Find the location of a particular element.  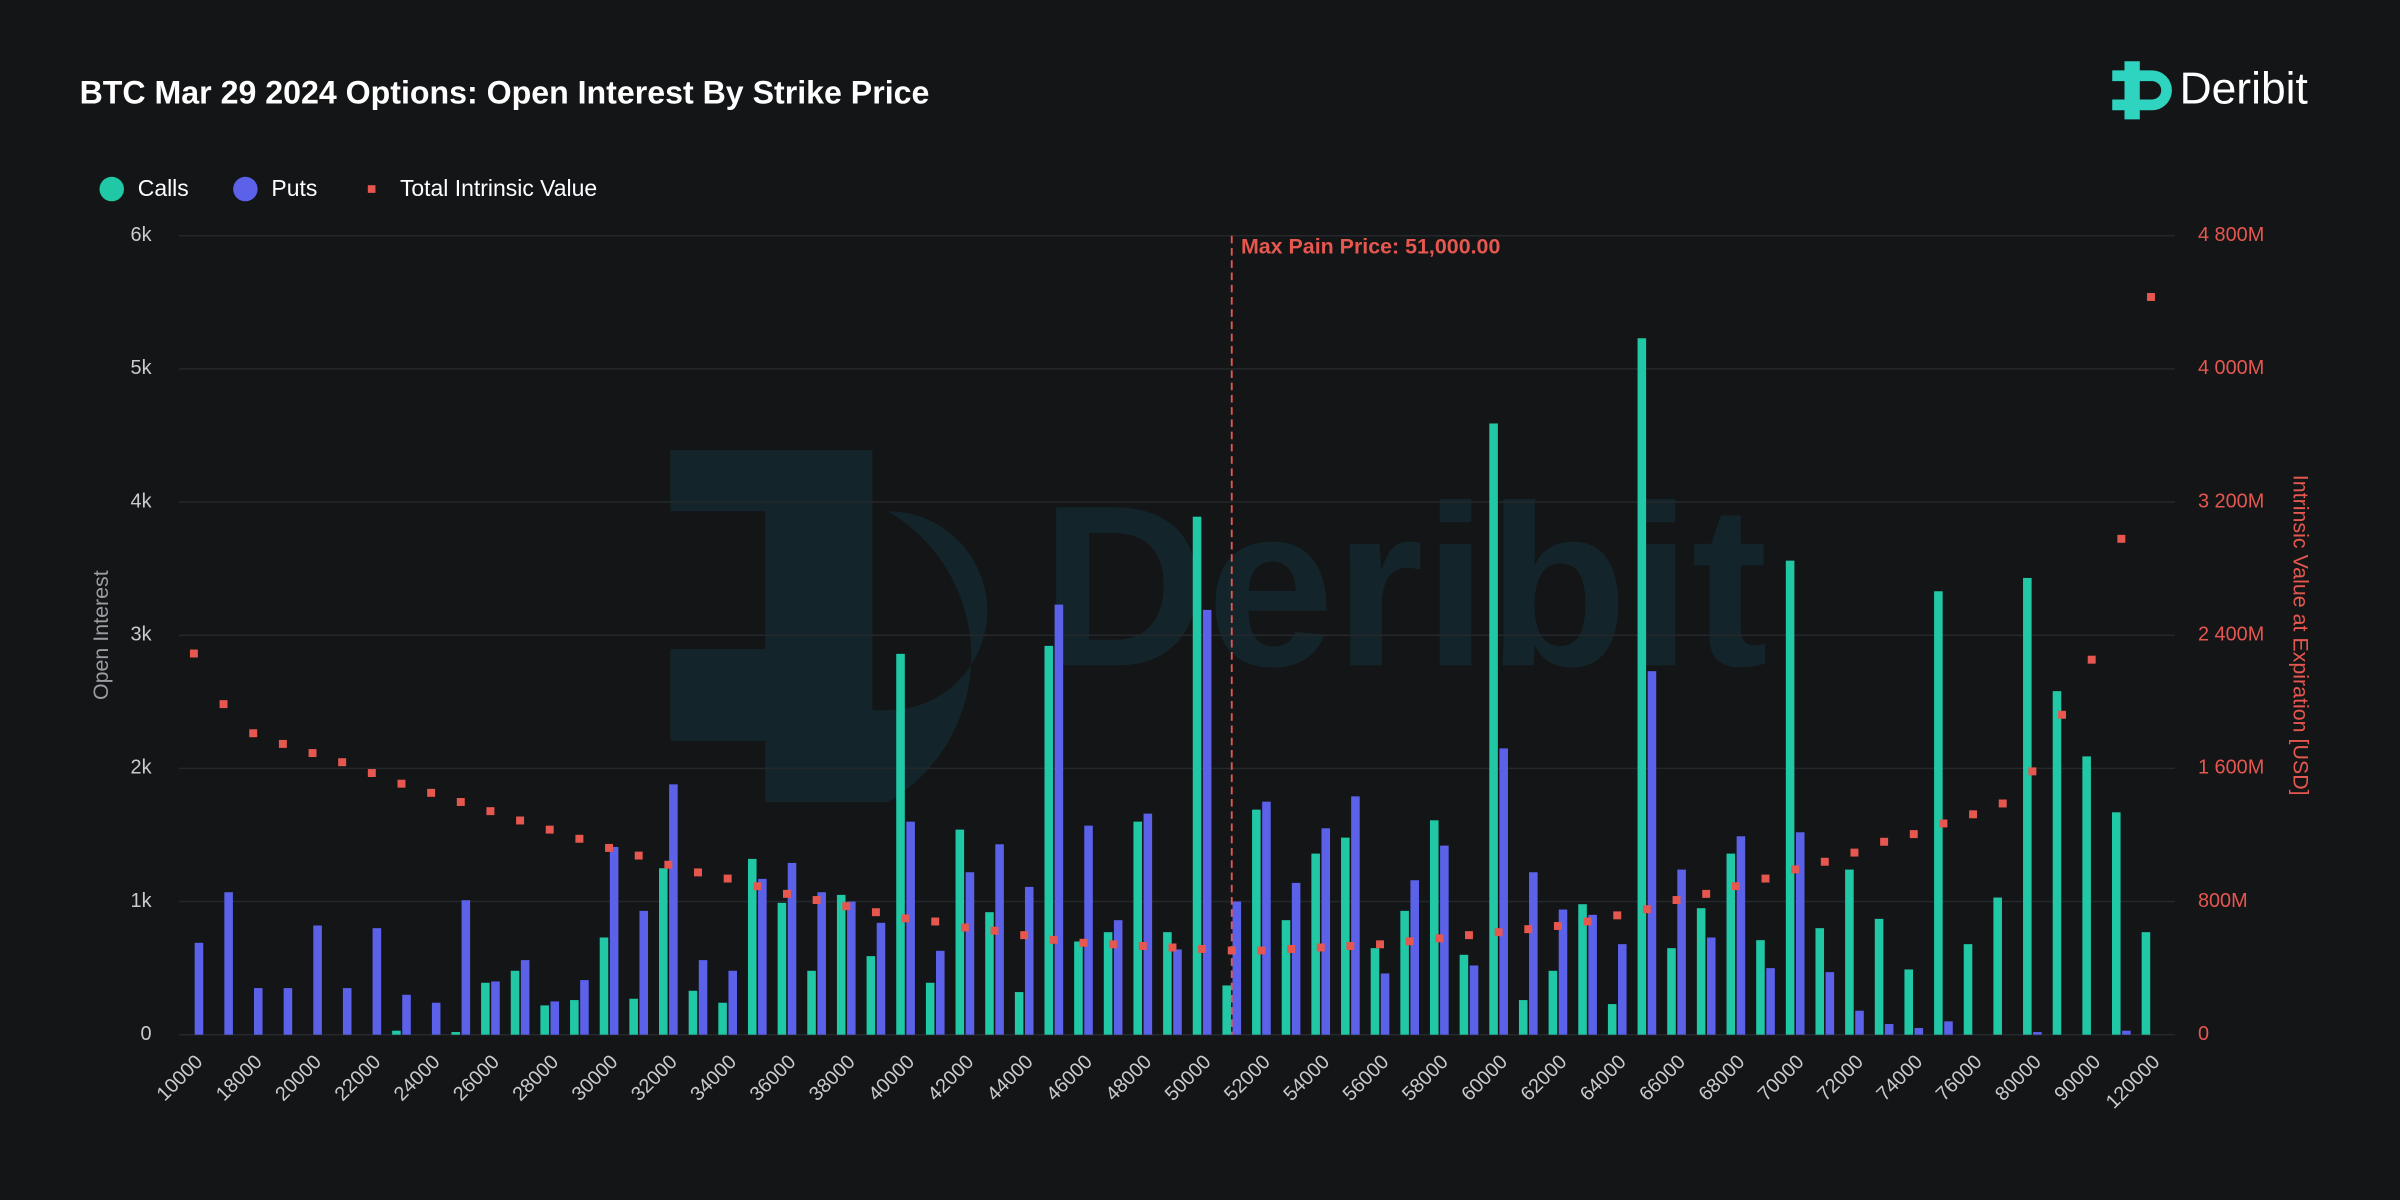

legend-label: Total Intrinsic Value is located at coordinates (498, 188).